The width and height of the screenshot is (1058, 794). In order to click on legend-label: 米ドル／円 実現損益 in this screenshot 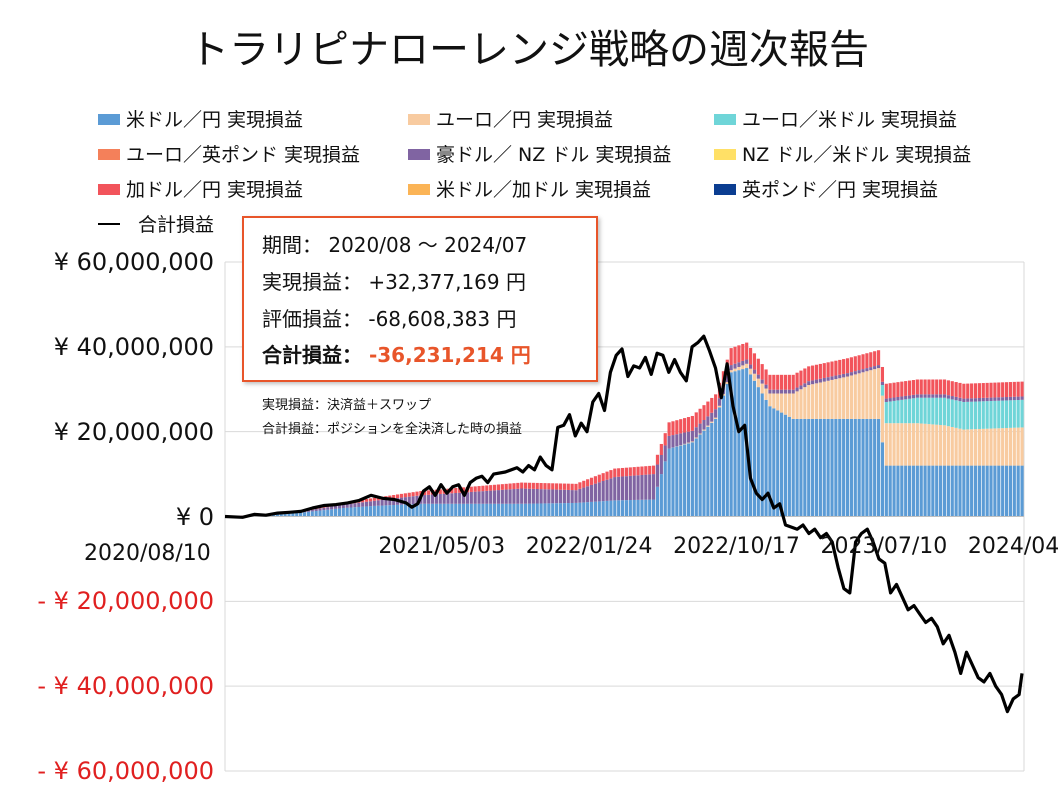, I will do `click(215, 120)`.